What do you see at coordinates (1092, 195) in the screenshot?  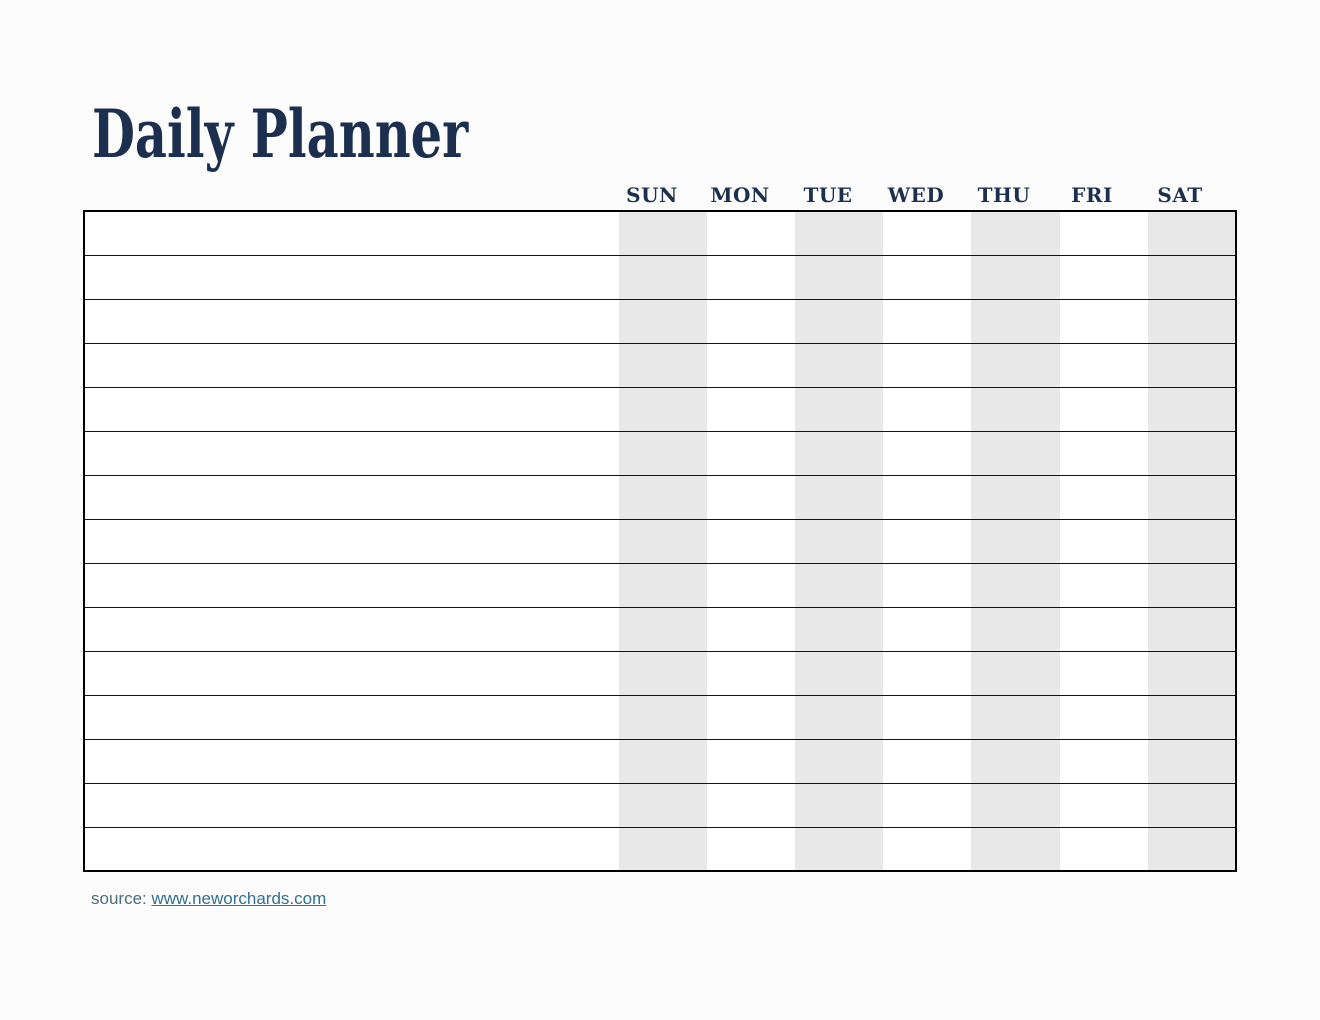 I see `day-header-fri: FRI` at bounding box center [1092, 195].